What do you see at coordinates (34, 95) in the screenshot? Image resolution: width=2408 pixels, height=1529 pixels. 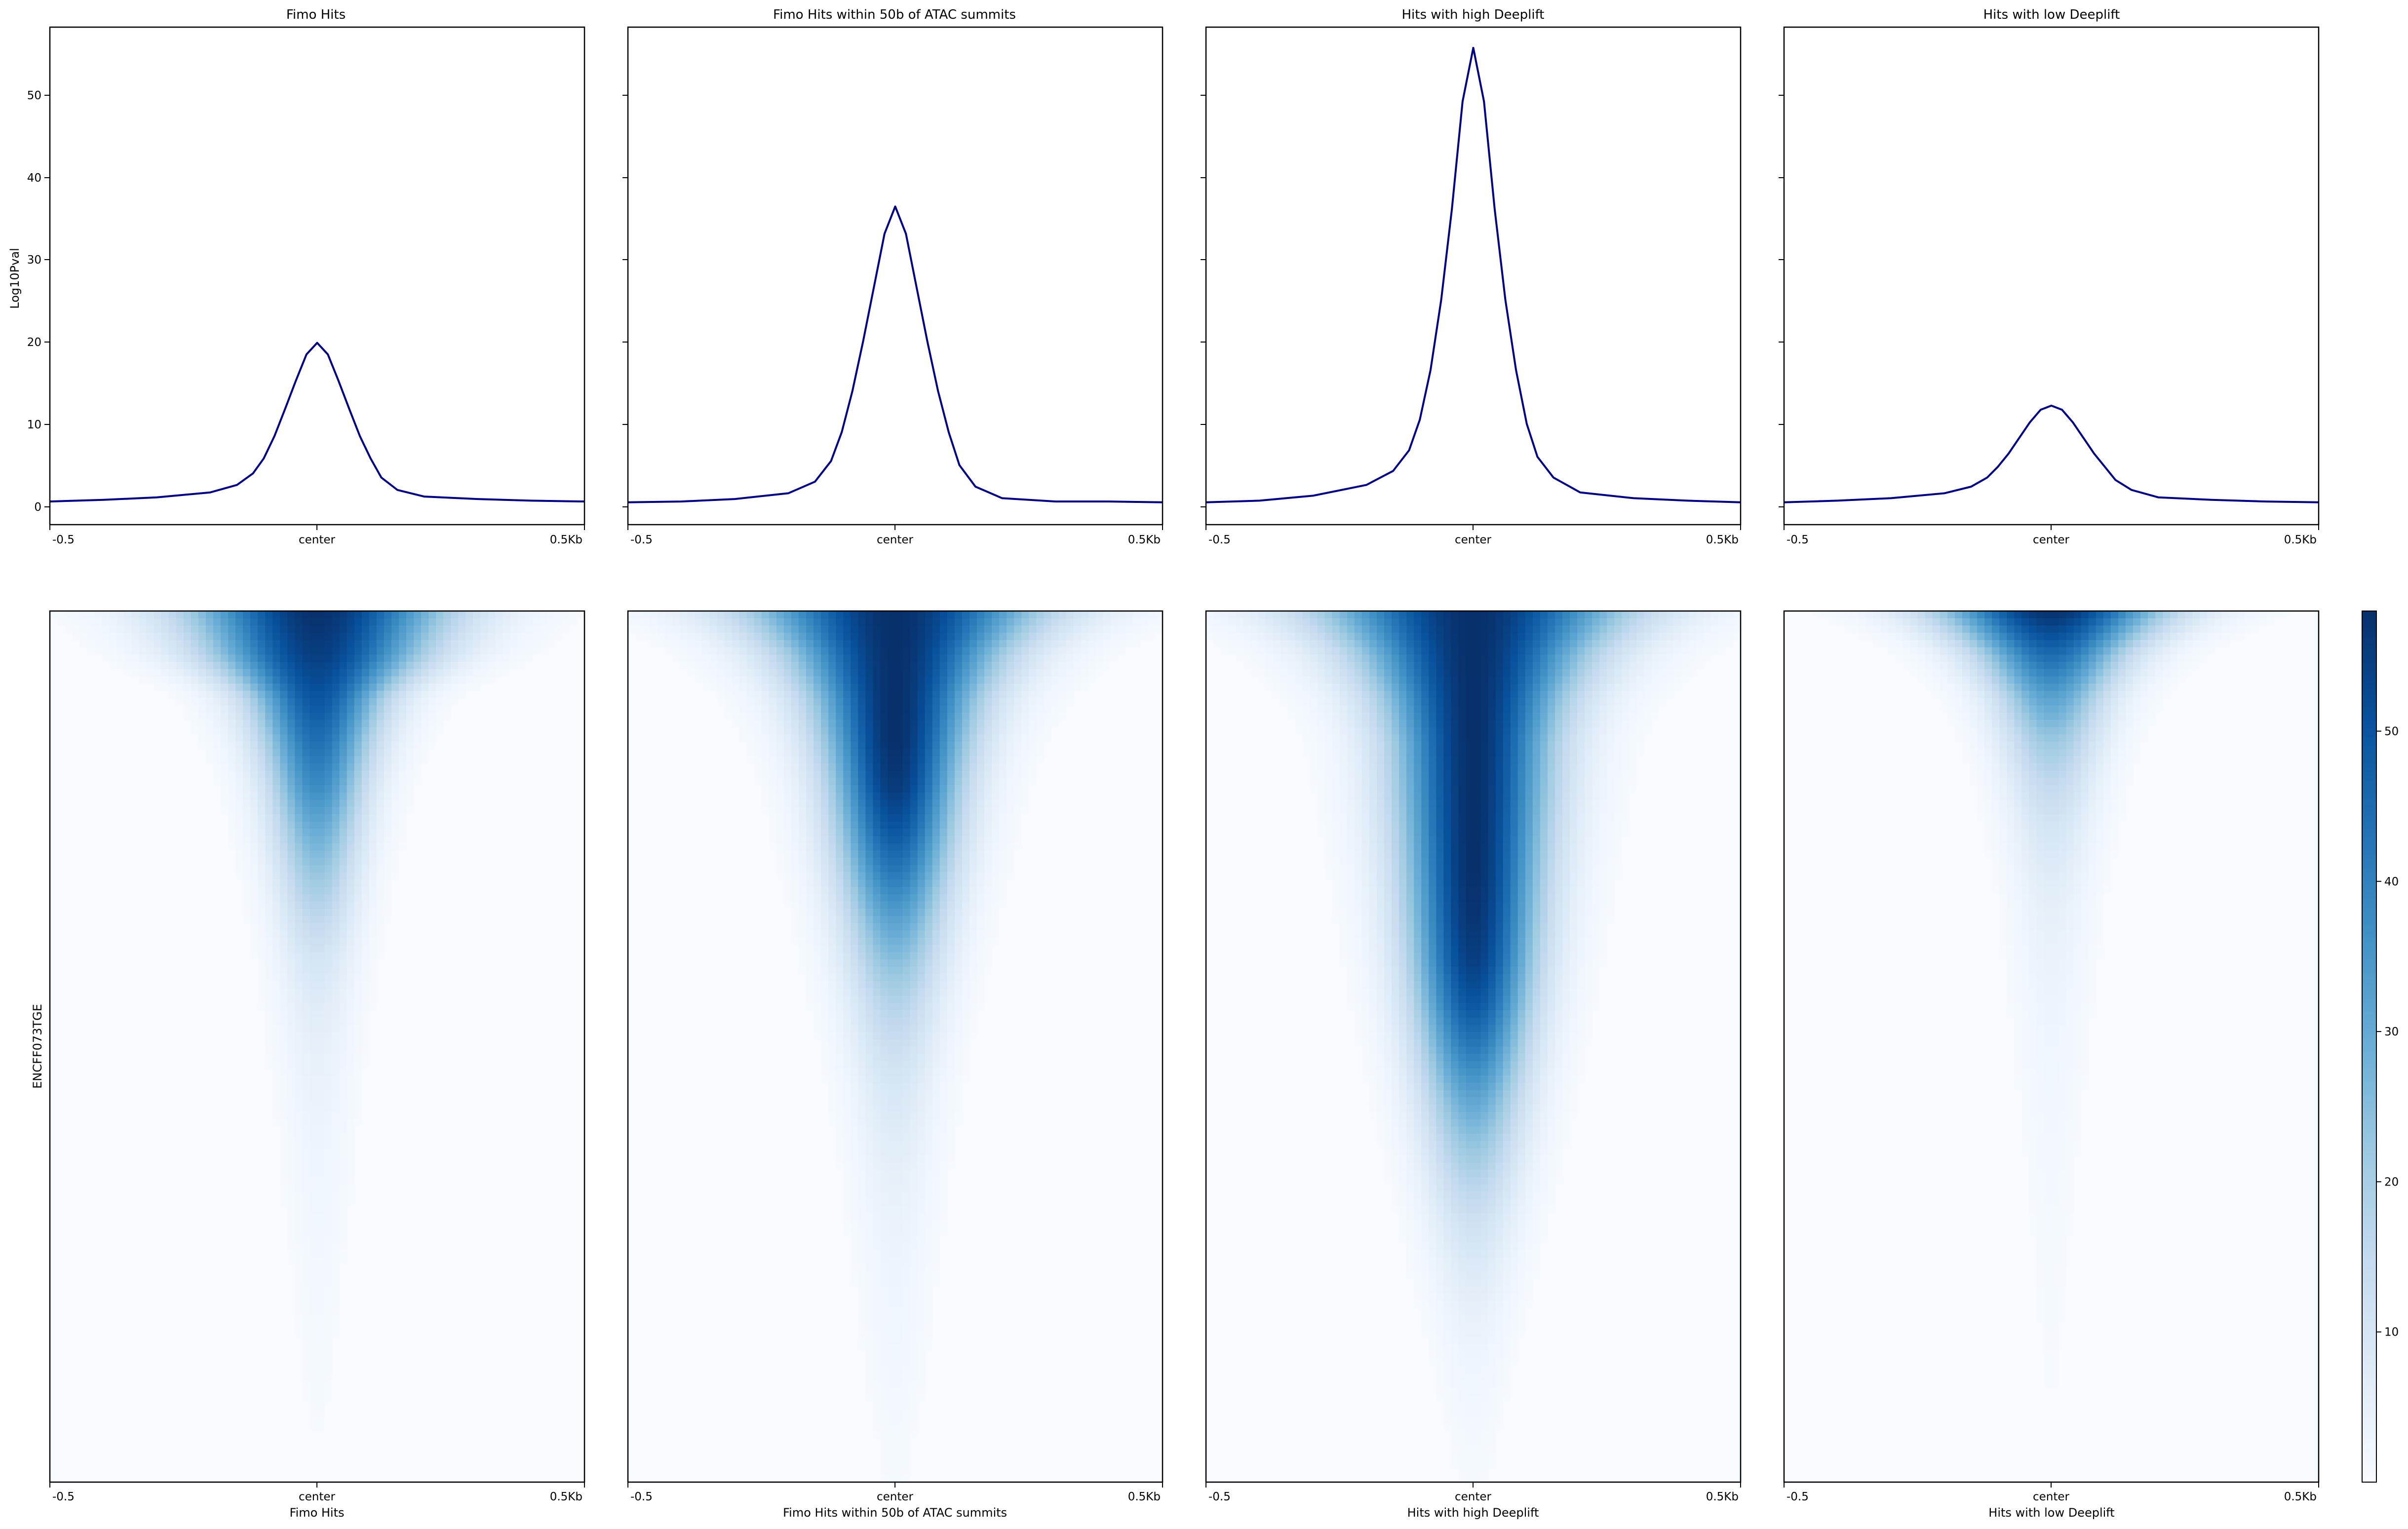 I see `ytick-label: 50` at bounding box center [34, 95].